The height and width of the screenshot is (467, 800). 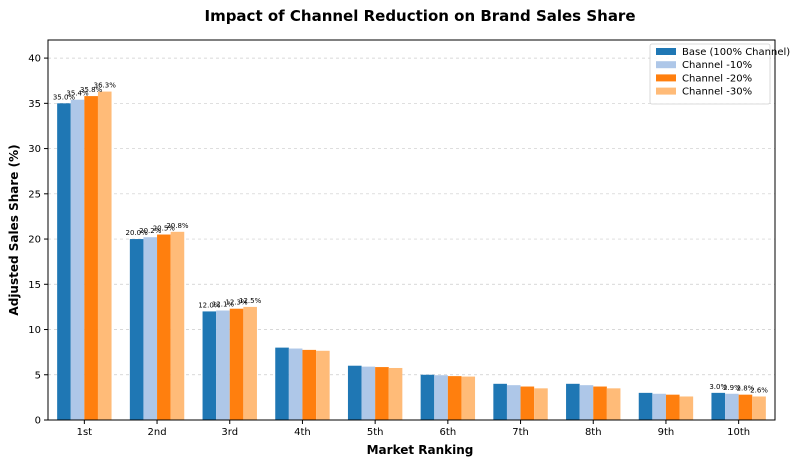 I want to click on data-label: 35.8%, so click(x=91, y=90).